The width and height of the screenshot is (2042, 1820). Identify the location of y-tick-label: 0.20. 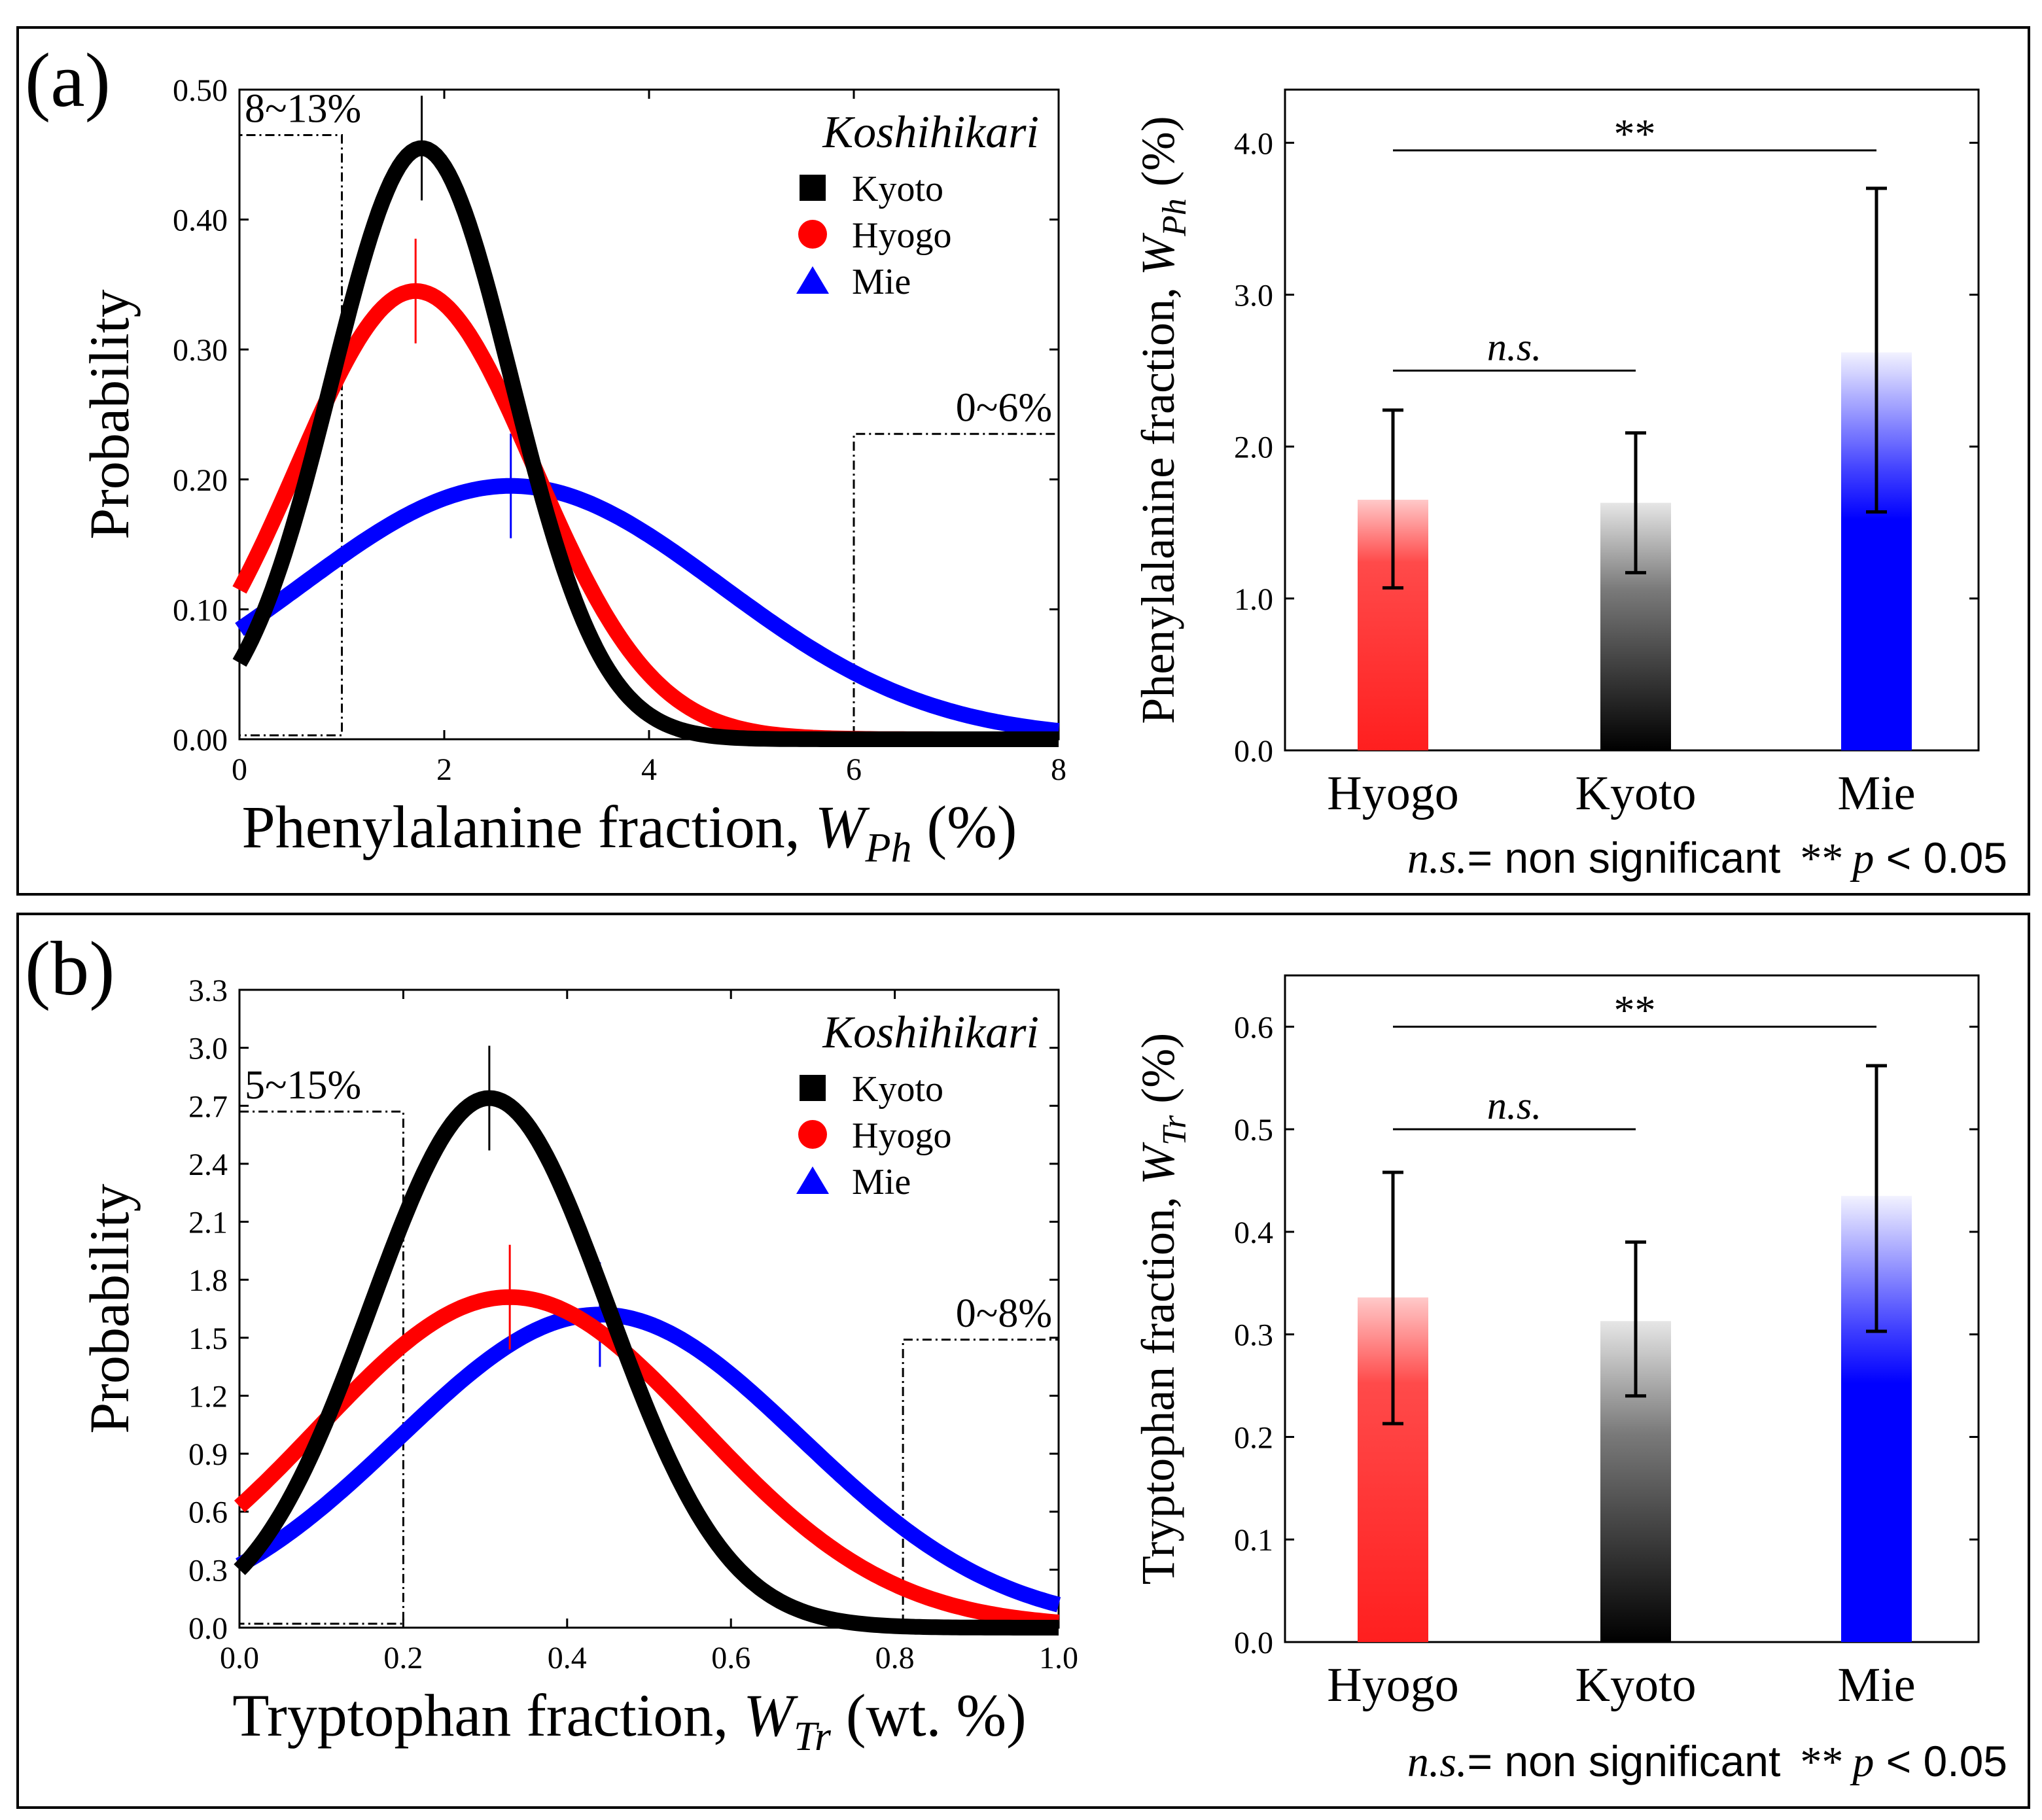
(201, 480).